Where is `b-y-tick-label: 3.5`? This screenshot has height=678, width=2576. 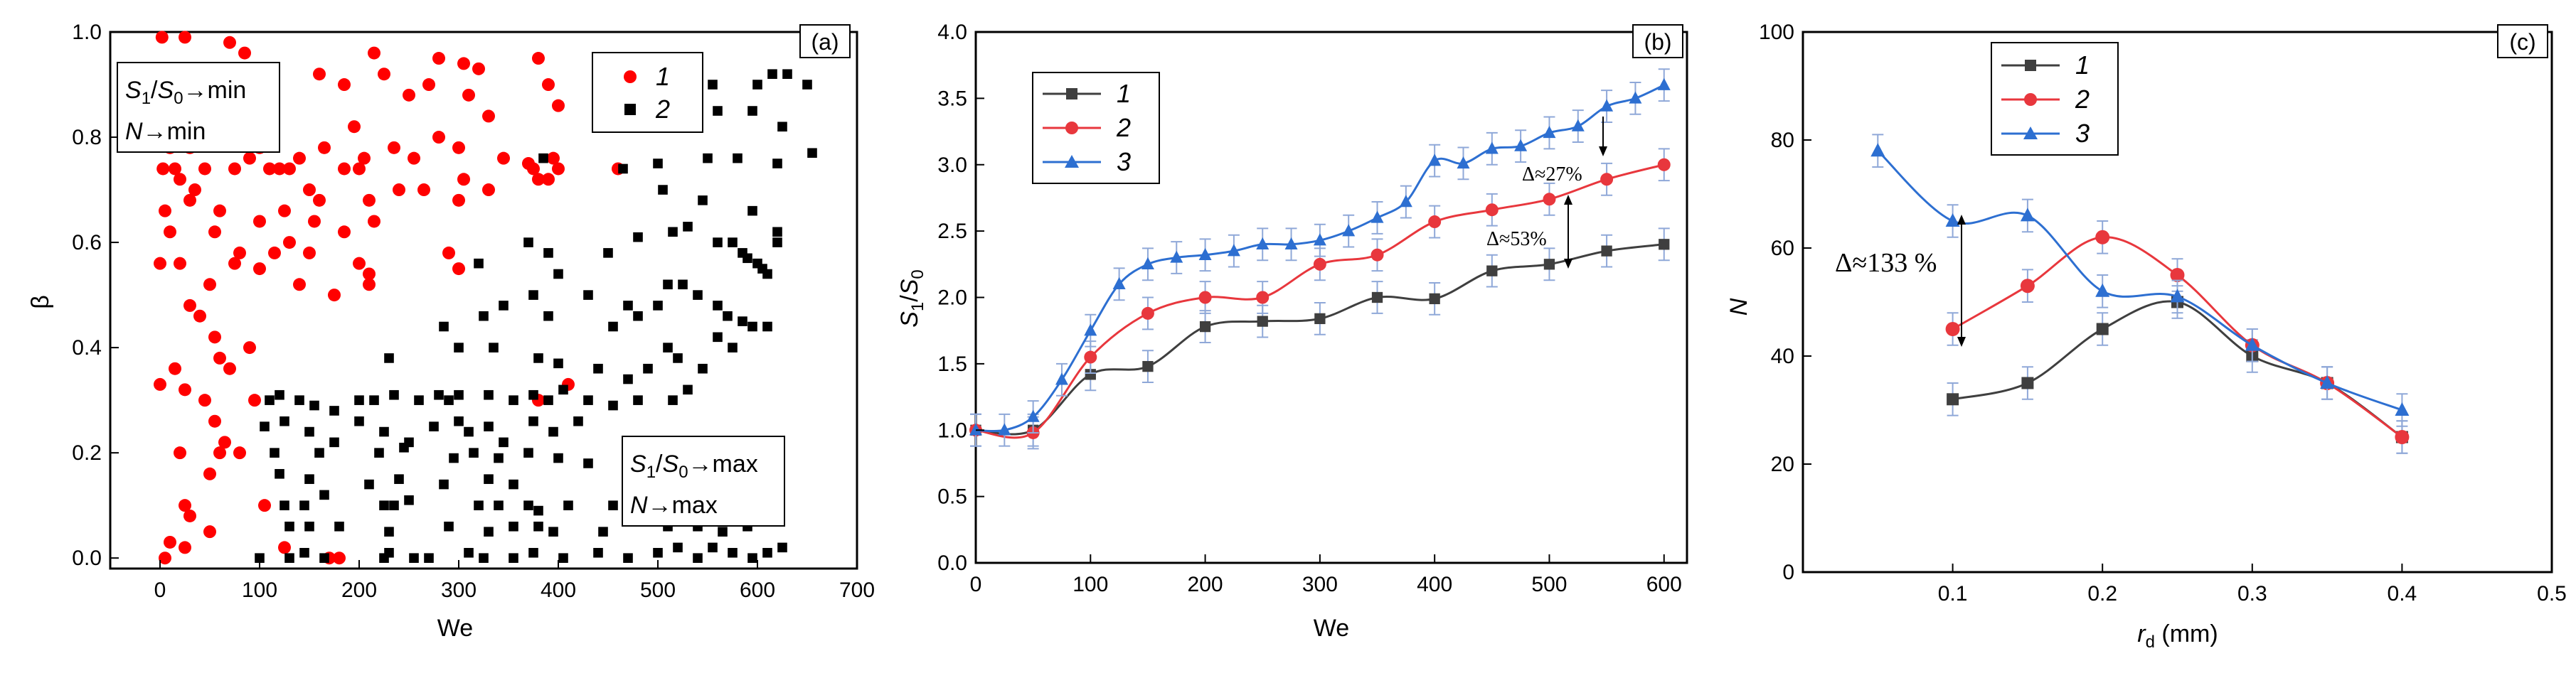
b-y-tick-label: 3.5 is located at coordinates (952, 98).